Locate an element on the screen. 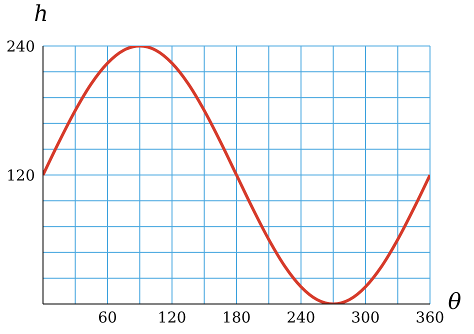  x-axis-title: θ is located at coordinates (455, 302).